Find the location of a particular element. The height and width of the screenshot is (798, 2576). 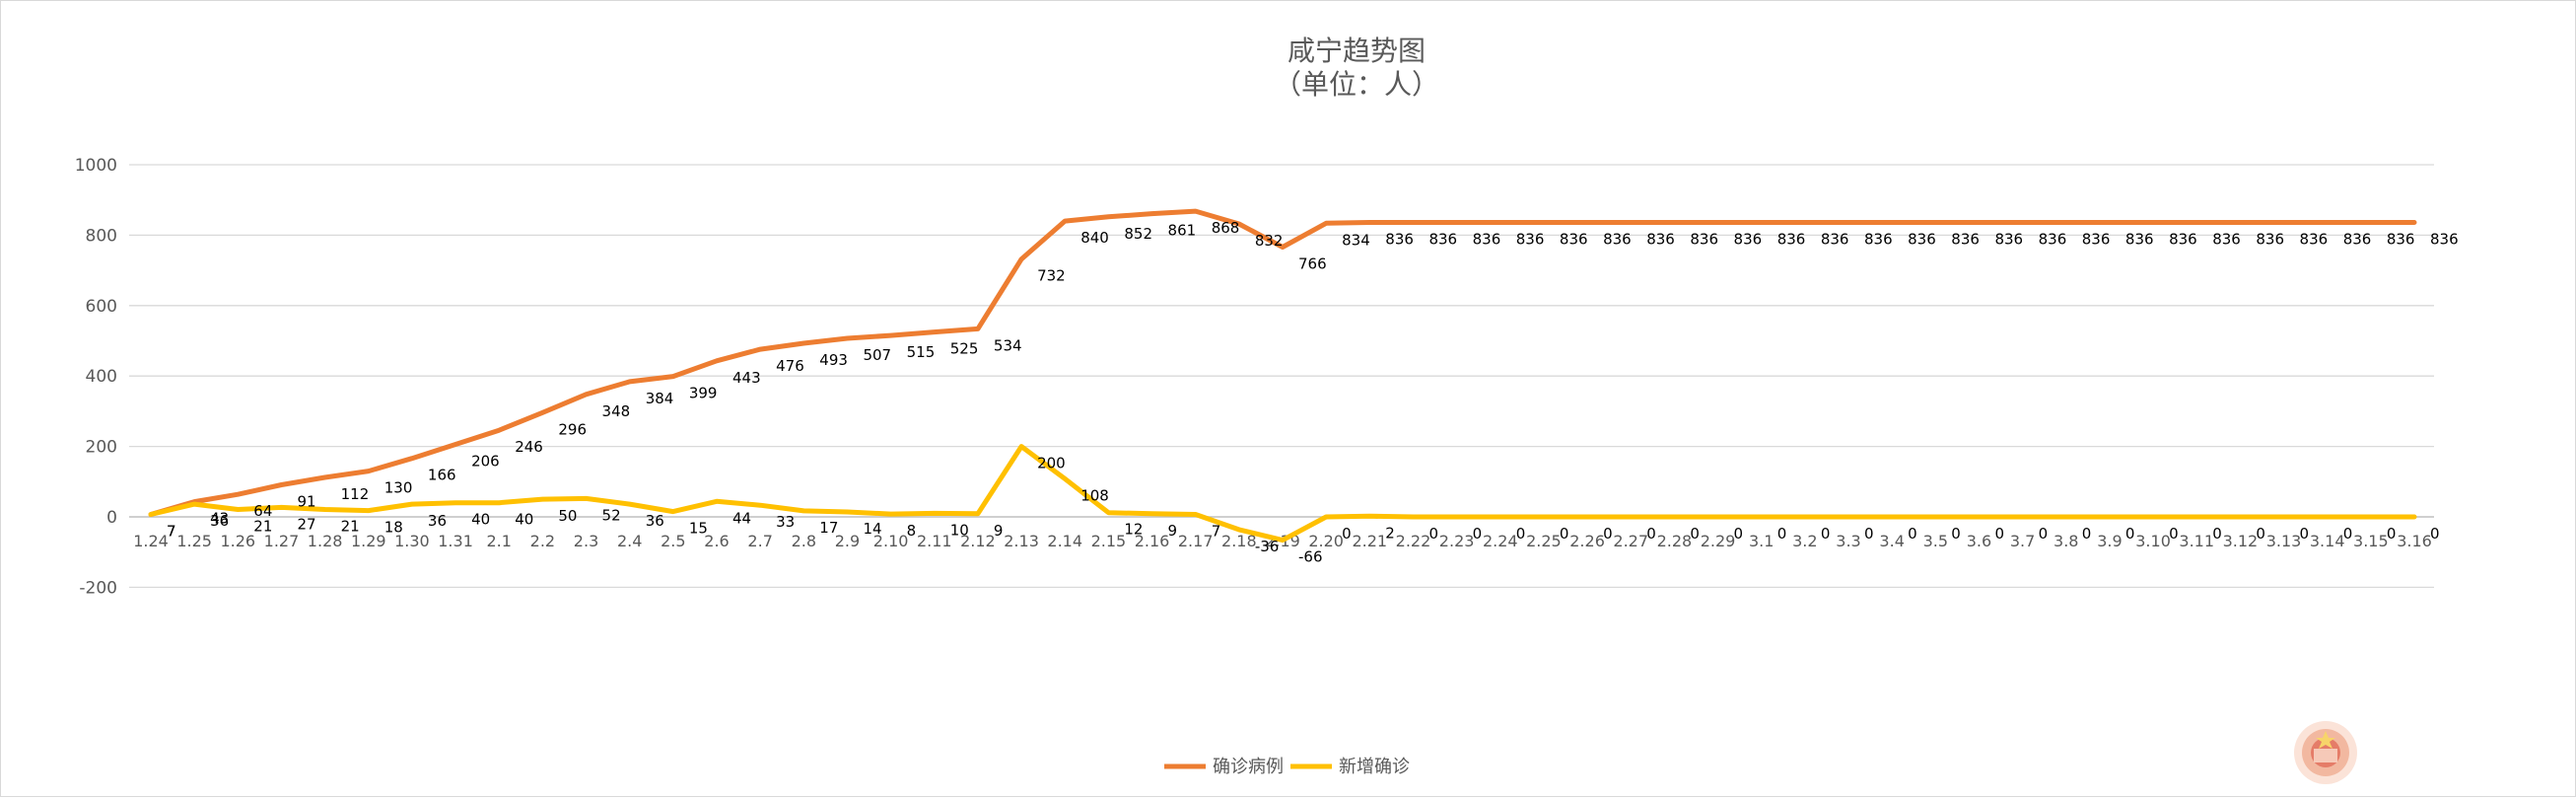

data-label: 50 is located at coordinates (567, 516).